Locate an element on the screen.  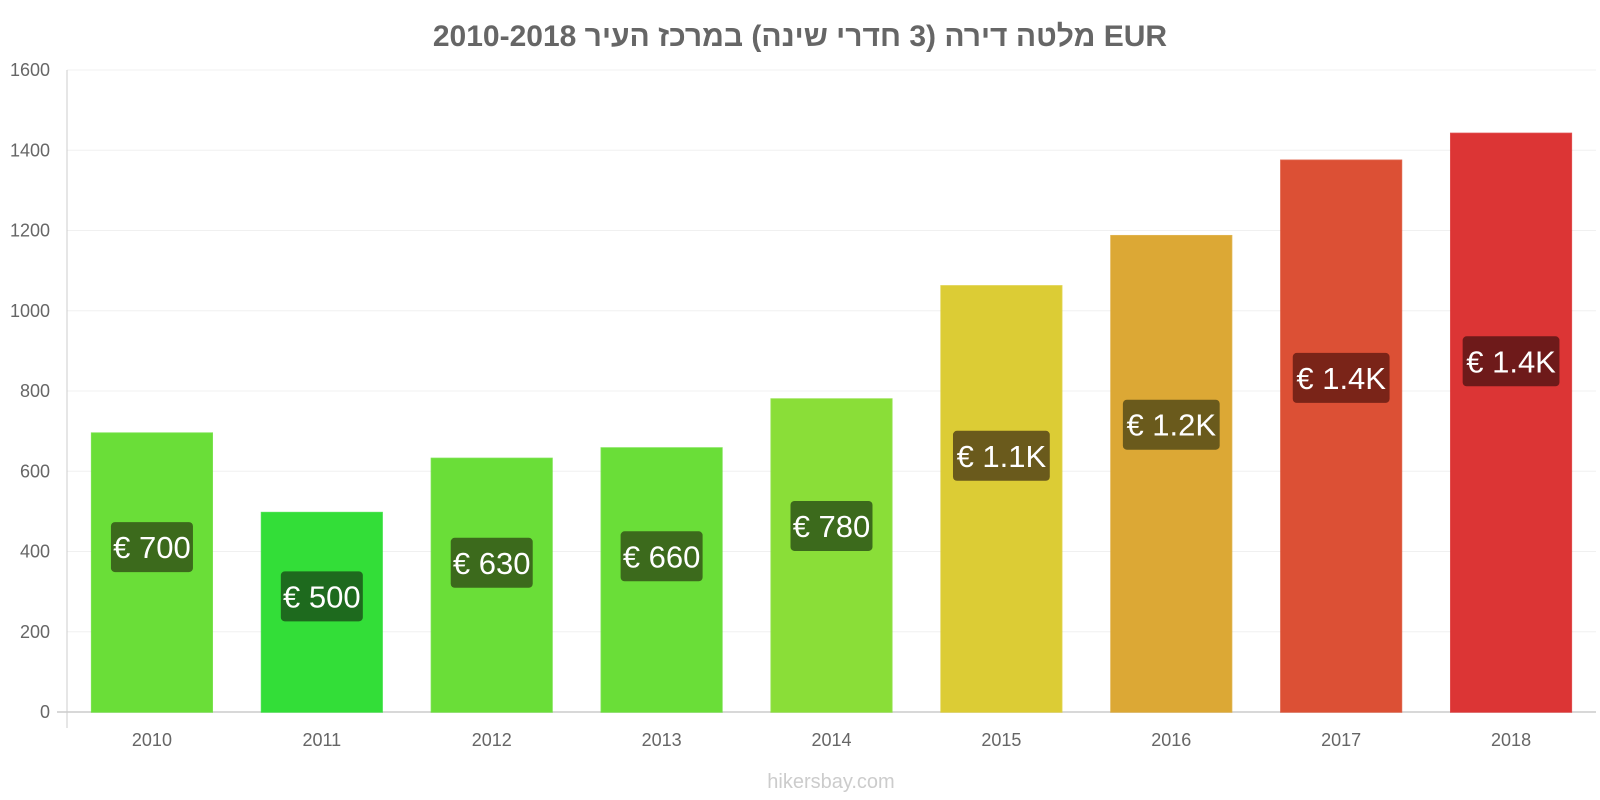
data-label-2016: € 1.2K is located at coordinates (1171, 424).